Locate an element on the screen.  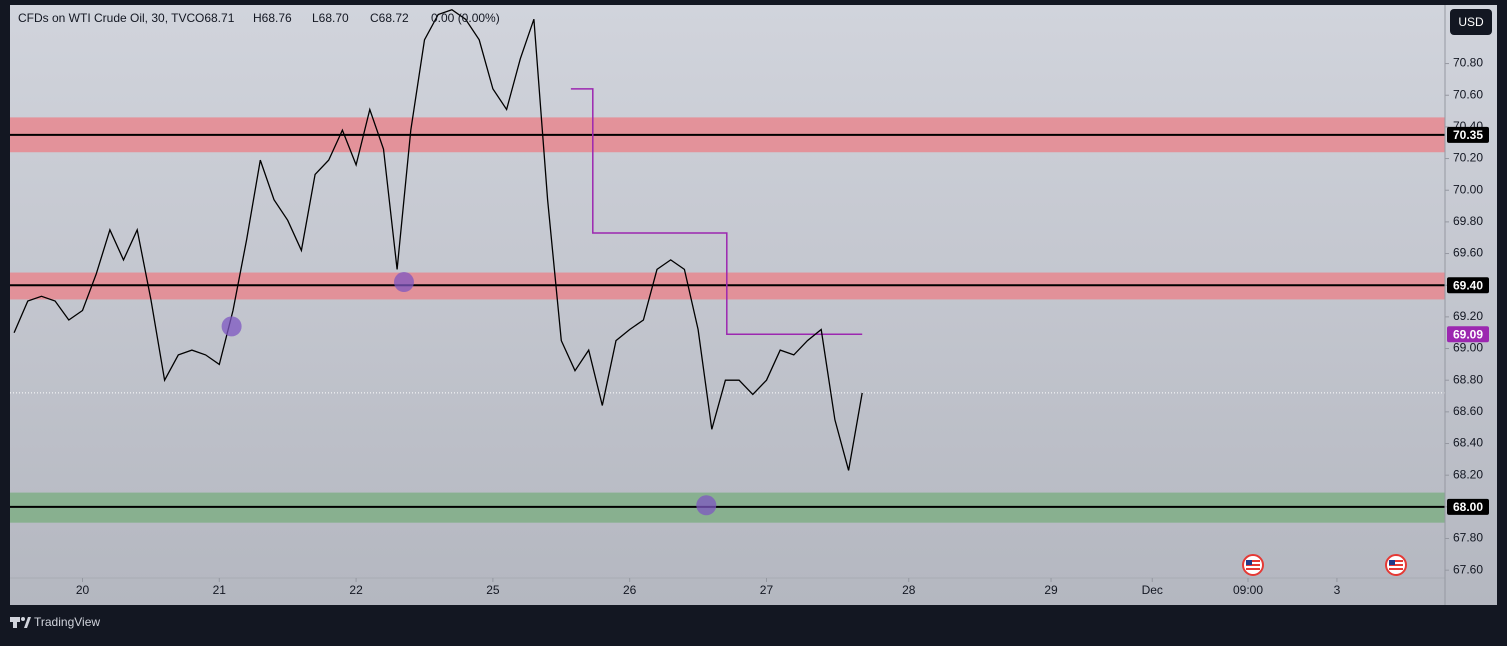
price-label: 69.40 is located at coordinates (1468, 285).